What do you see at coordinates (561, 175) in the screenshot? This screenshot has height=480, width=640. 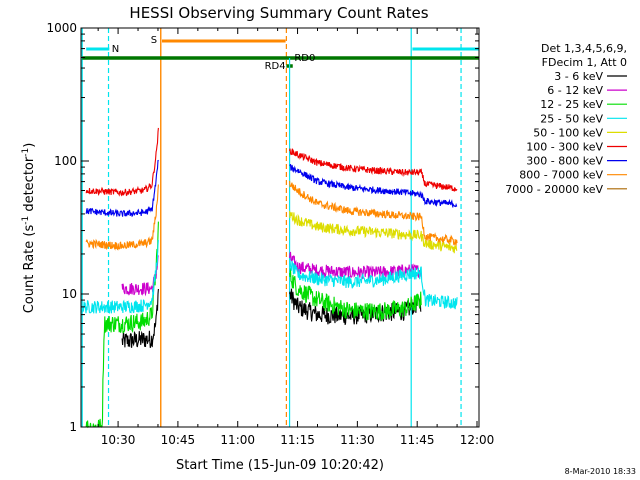 I see `legend-label: 800 - 7000 keV` at bounding box center [561, 175].